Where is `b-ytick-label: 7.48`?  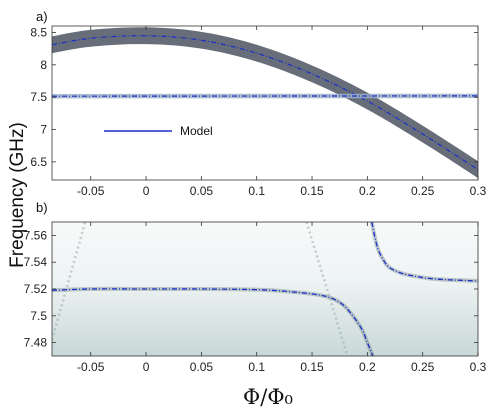 b-ytick-label: 7.48 is located at coordinates (36, 343).